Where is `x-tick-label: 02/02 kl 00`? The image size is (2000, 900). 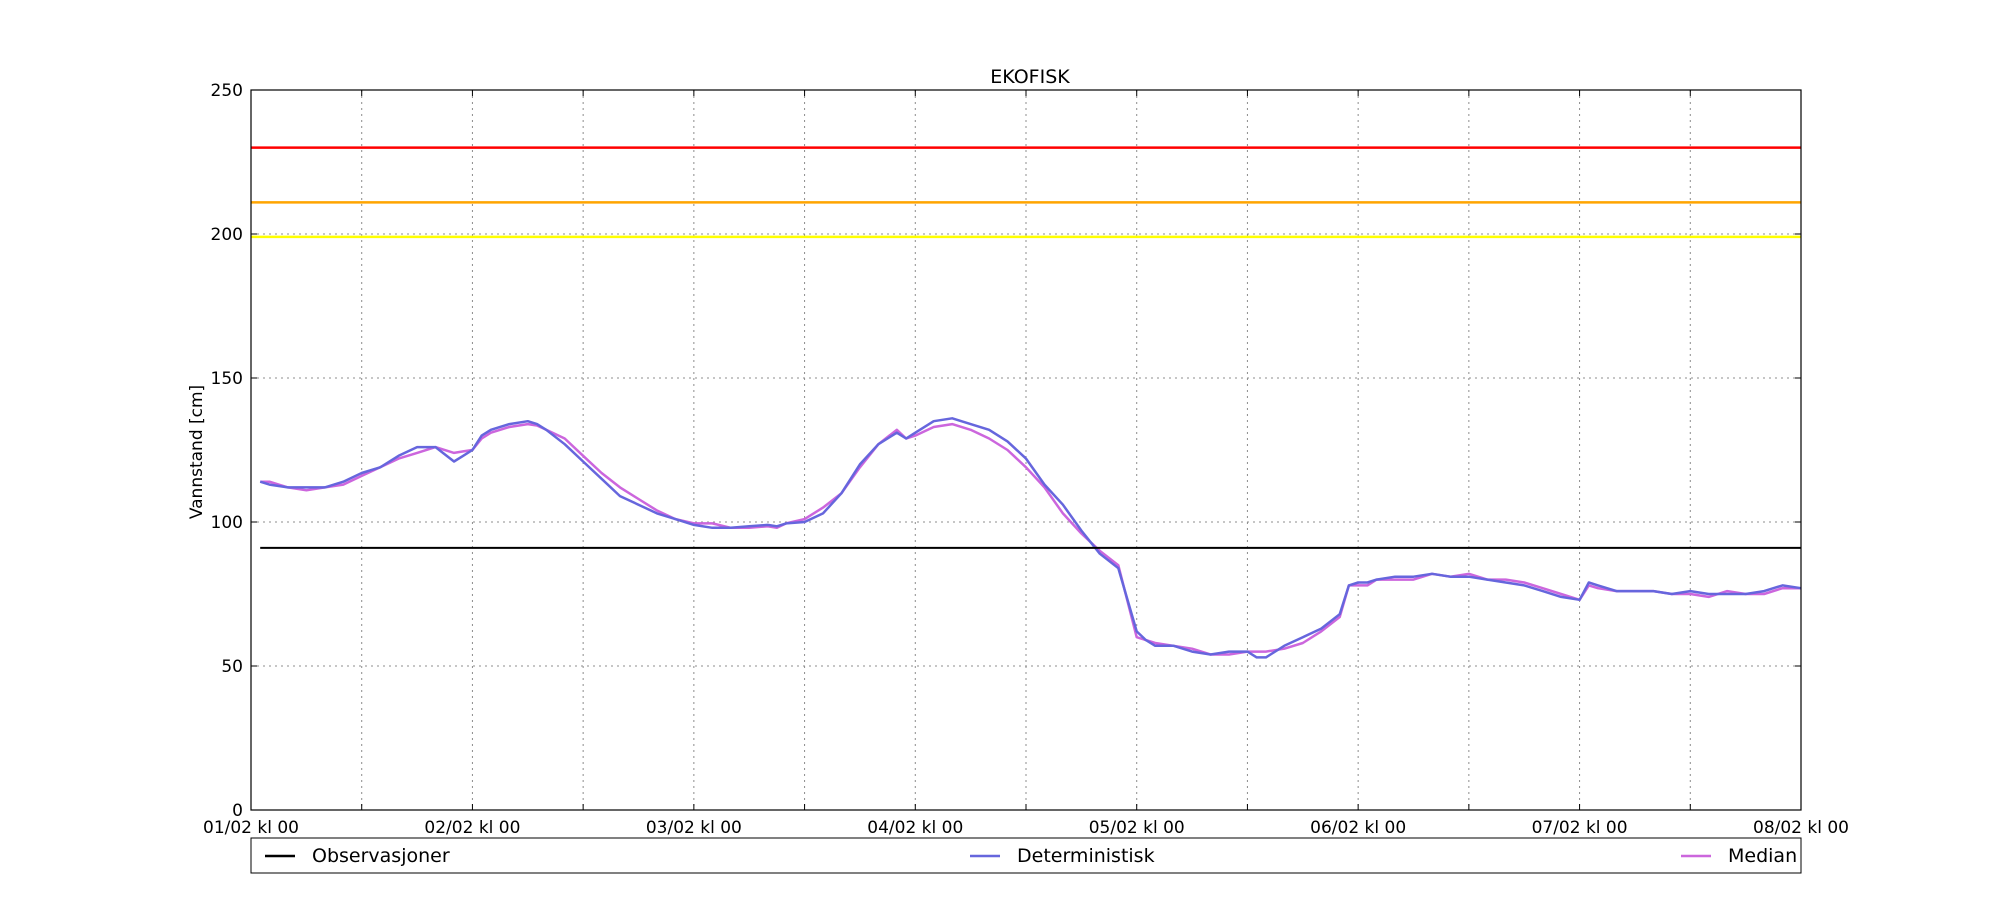 x-tick-label: 02/02 kl 00 is located at coordinates (472, 828).